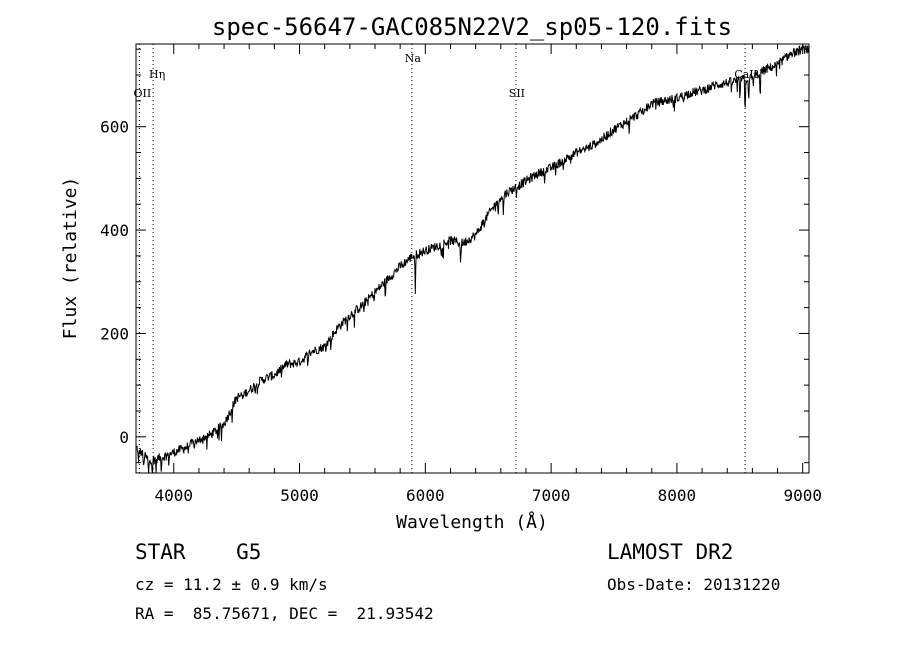 The width and height of the screenshot is (900, 650). What do you see at coordinates (472, 522) in the screenshot?
I see `x-axis-label: Wavelength (Å)` at bounding box center [472, 522].